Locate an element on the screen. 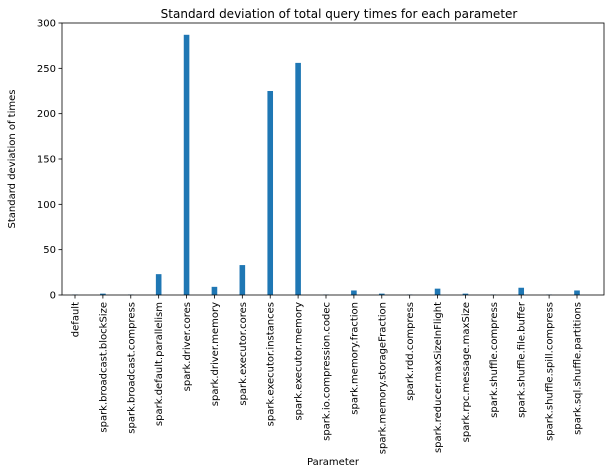  x-tick-label-spark.sql.shuffle.partitions: spark.sql.shuffle.partitions is located at coordinates (578, 368).